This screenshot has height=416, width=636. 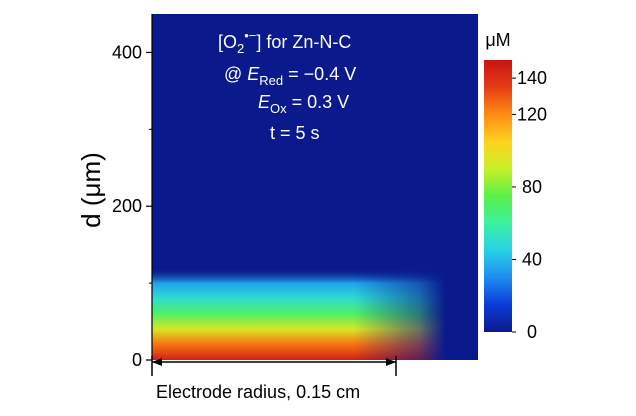 What do you see at coordinates (532, 114) in the screenshot?
I see `colorbar-tick-label: 120` at bounding box center [532, 114].